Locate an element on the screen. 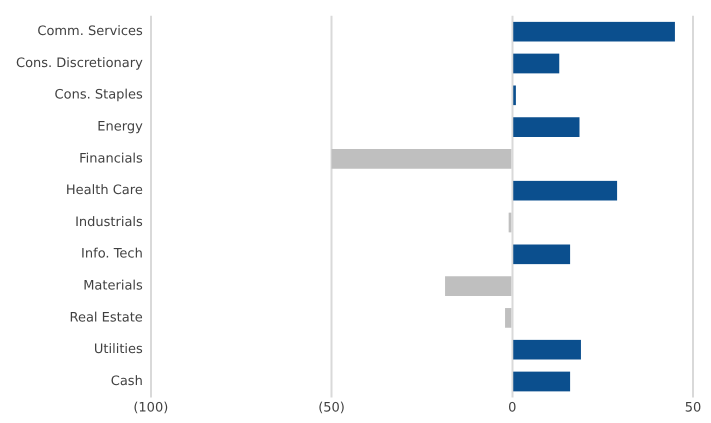 The height and width of the screenshot is (423, 711). y-tick-label: Materials is located at coordinates (113, 286).